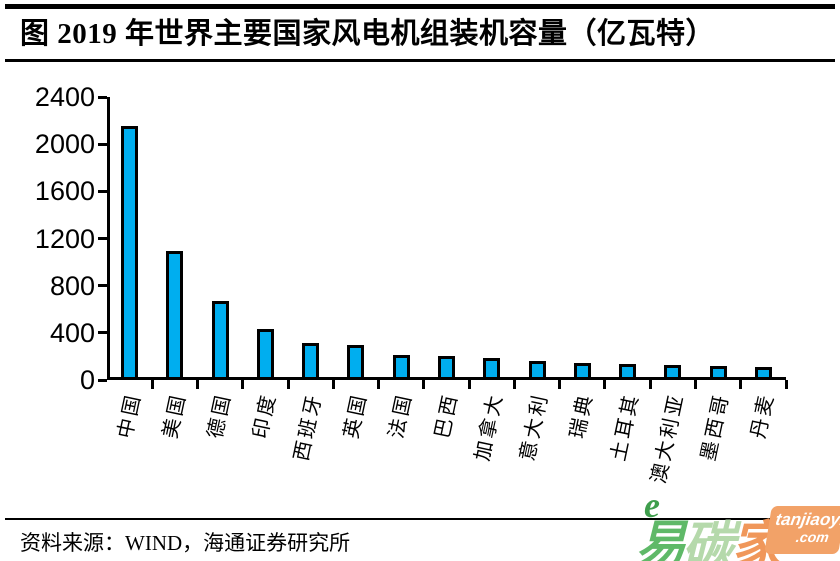 This screenshot has height=561, width=840. I want to click on x-axis-label-墨西哥: 墨西哥, so click(715, 427).